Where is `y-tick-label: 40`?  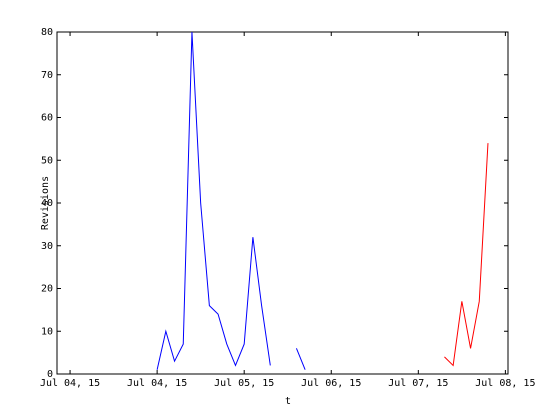
y-tick-label: 40 is located at coordinates (47, 203).